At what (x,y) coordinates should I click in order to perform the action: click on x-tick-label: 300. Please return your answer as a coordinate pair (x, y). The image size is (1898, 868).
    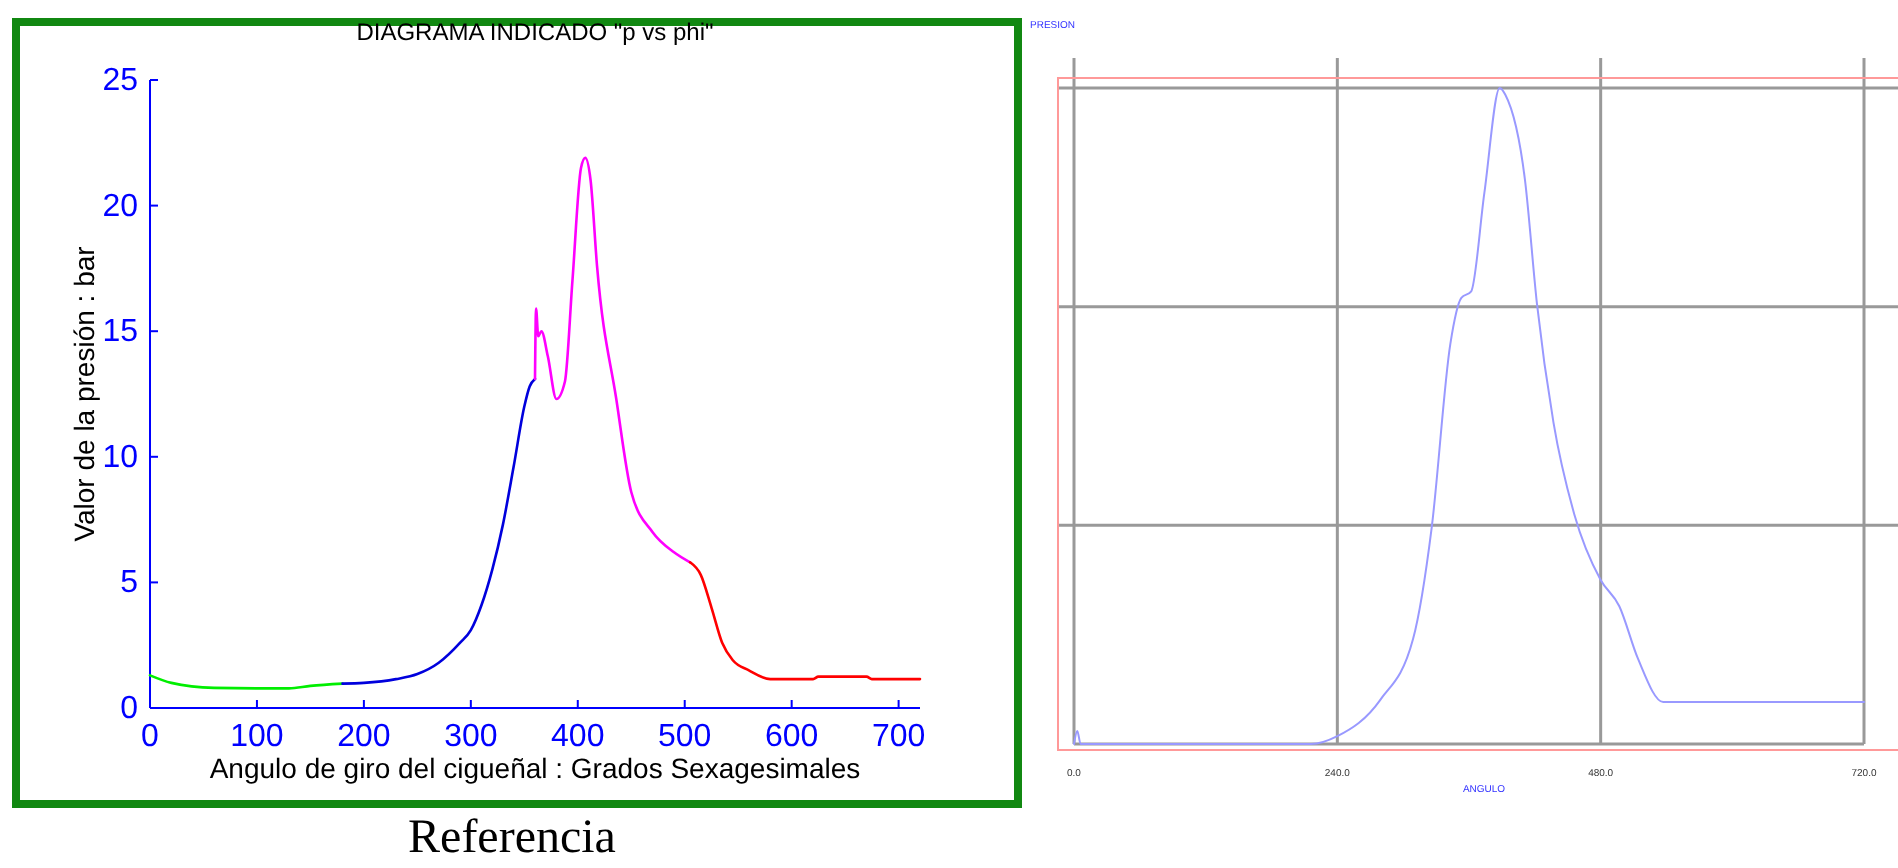
    Looking at the image, I should click on (471, 737).